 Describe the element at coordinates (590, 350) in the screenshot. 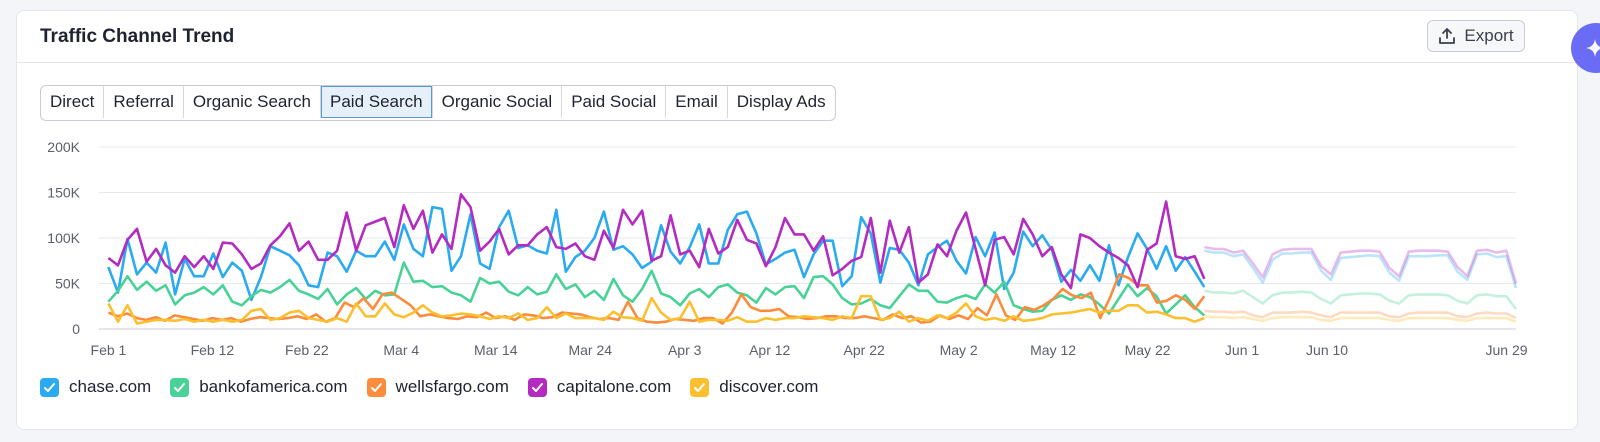

I see `x-tick-label: Mar 24` at that location.